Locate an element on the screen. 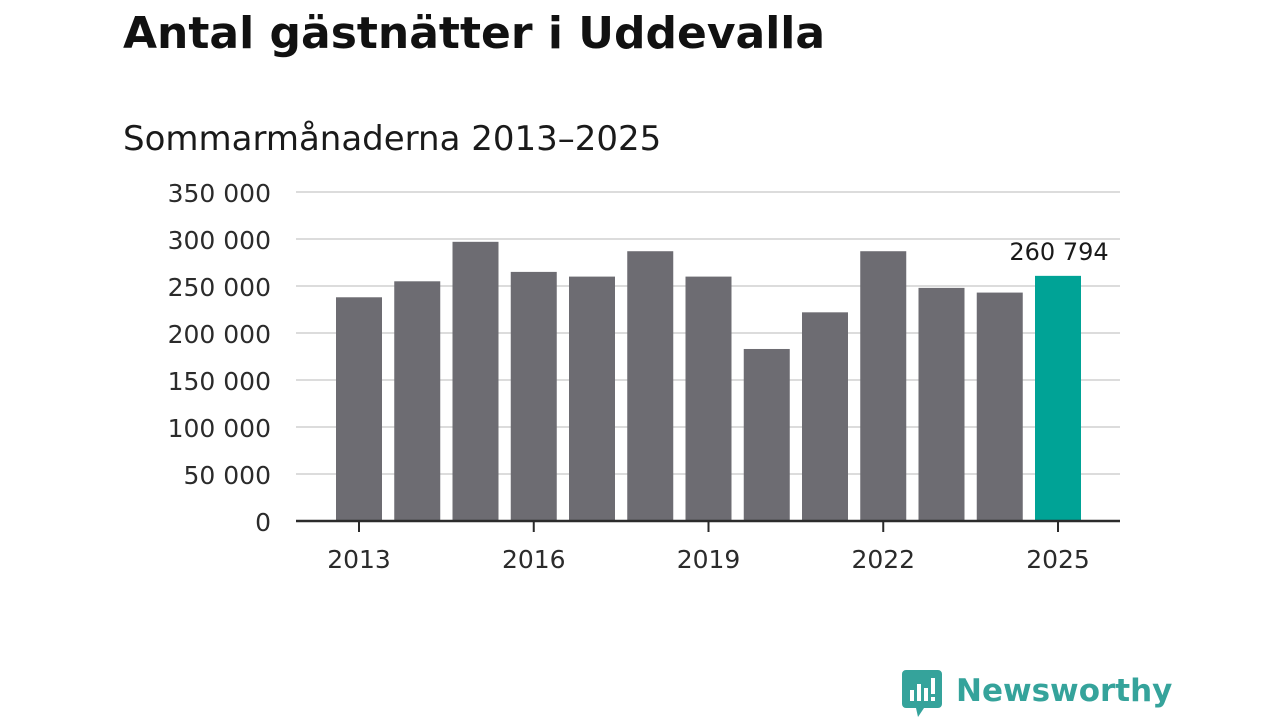  newsworthy-brand: Newsworthy is located at coordinates (1037, 694).